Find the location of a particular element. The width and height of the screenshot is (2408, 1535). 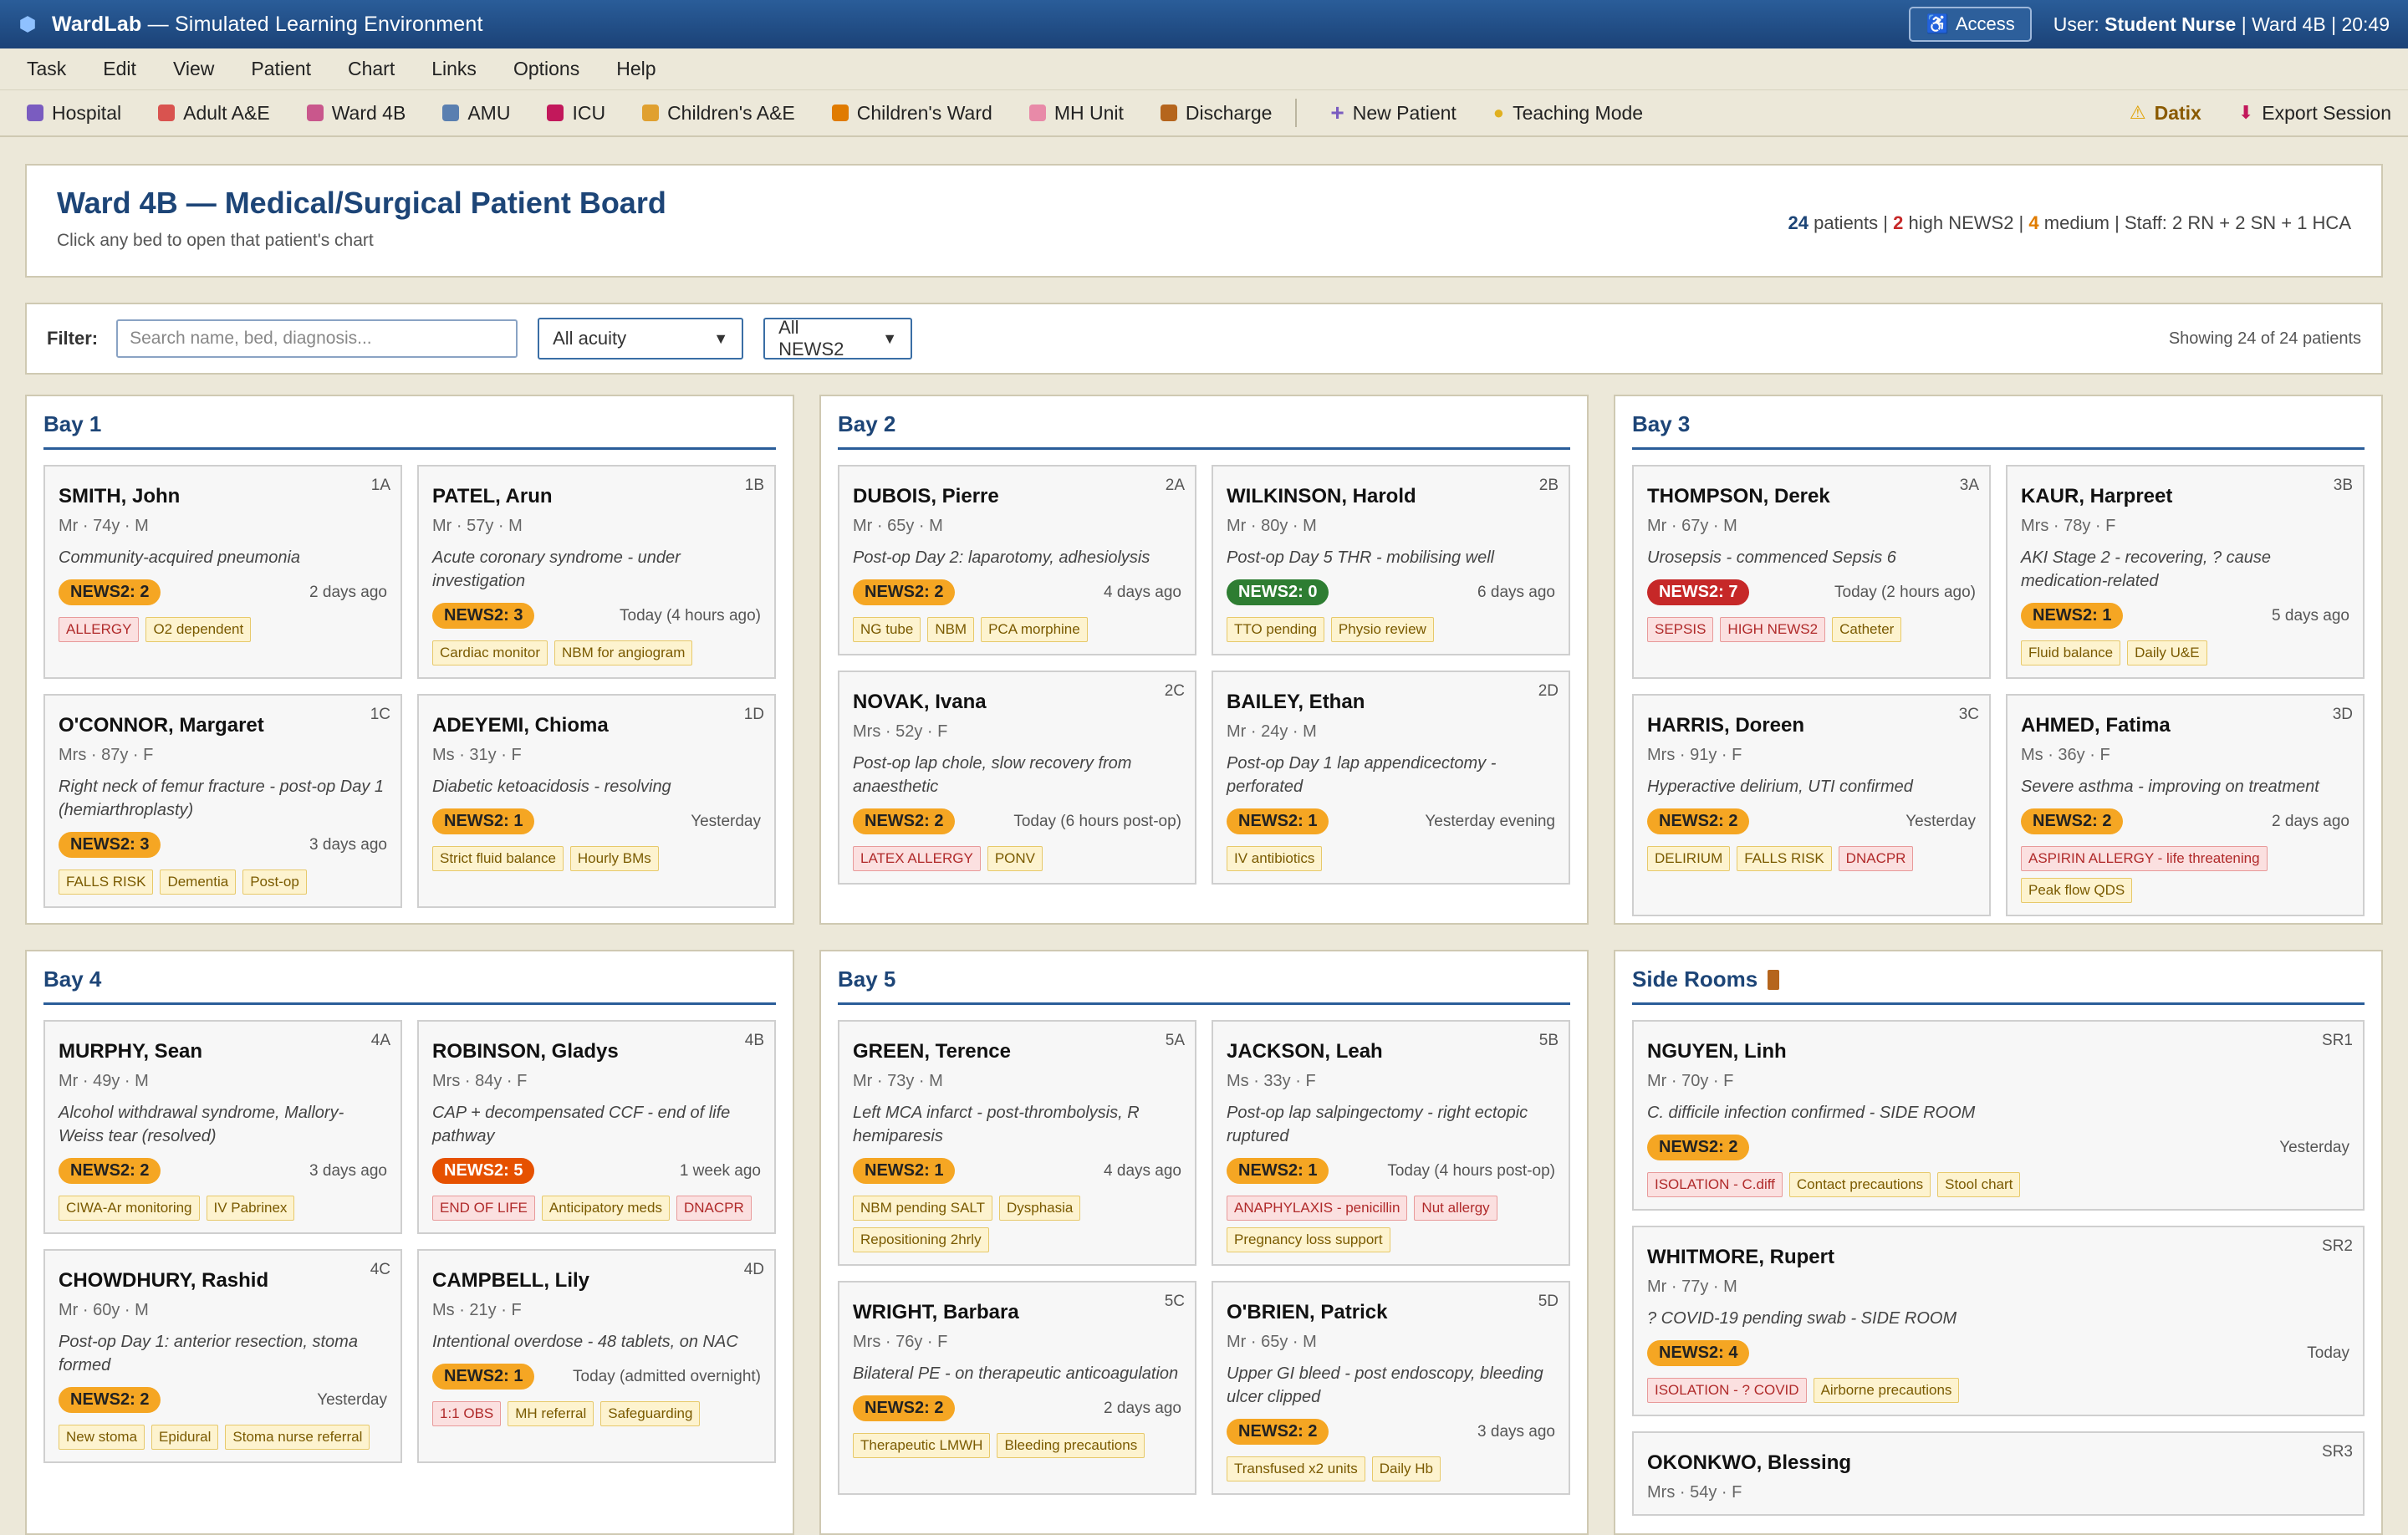

door-icon is located at coordinates (1774, 979).